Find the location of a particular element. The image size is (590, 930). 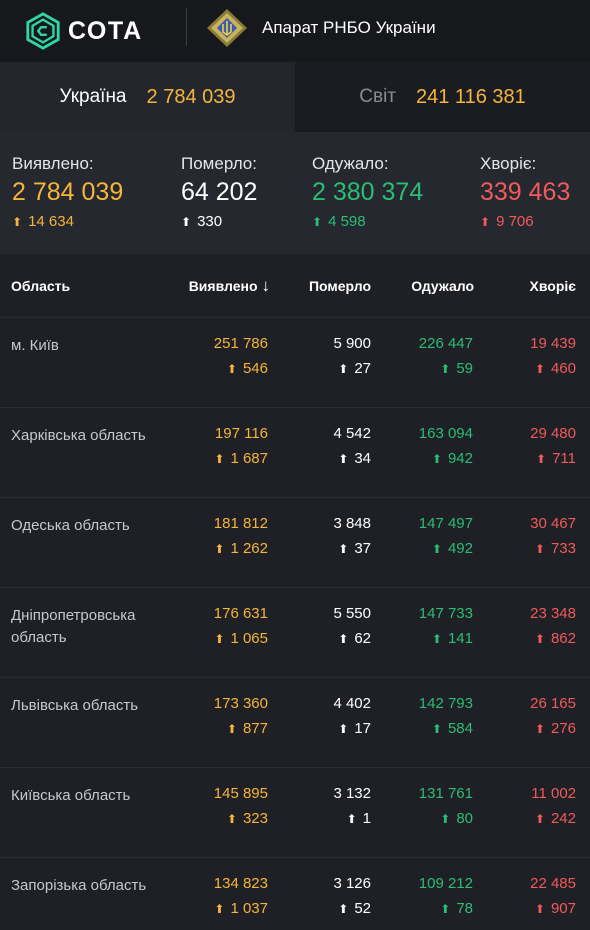

sick-delta: ⬆ 276 is located at coordinates (555, 728).